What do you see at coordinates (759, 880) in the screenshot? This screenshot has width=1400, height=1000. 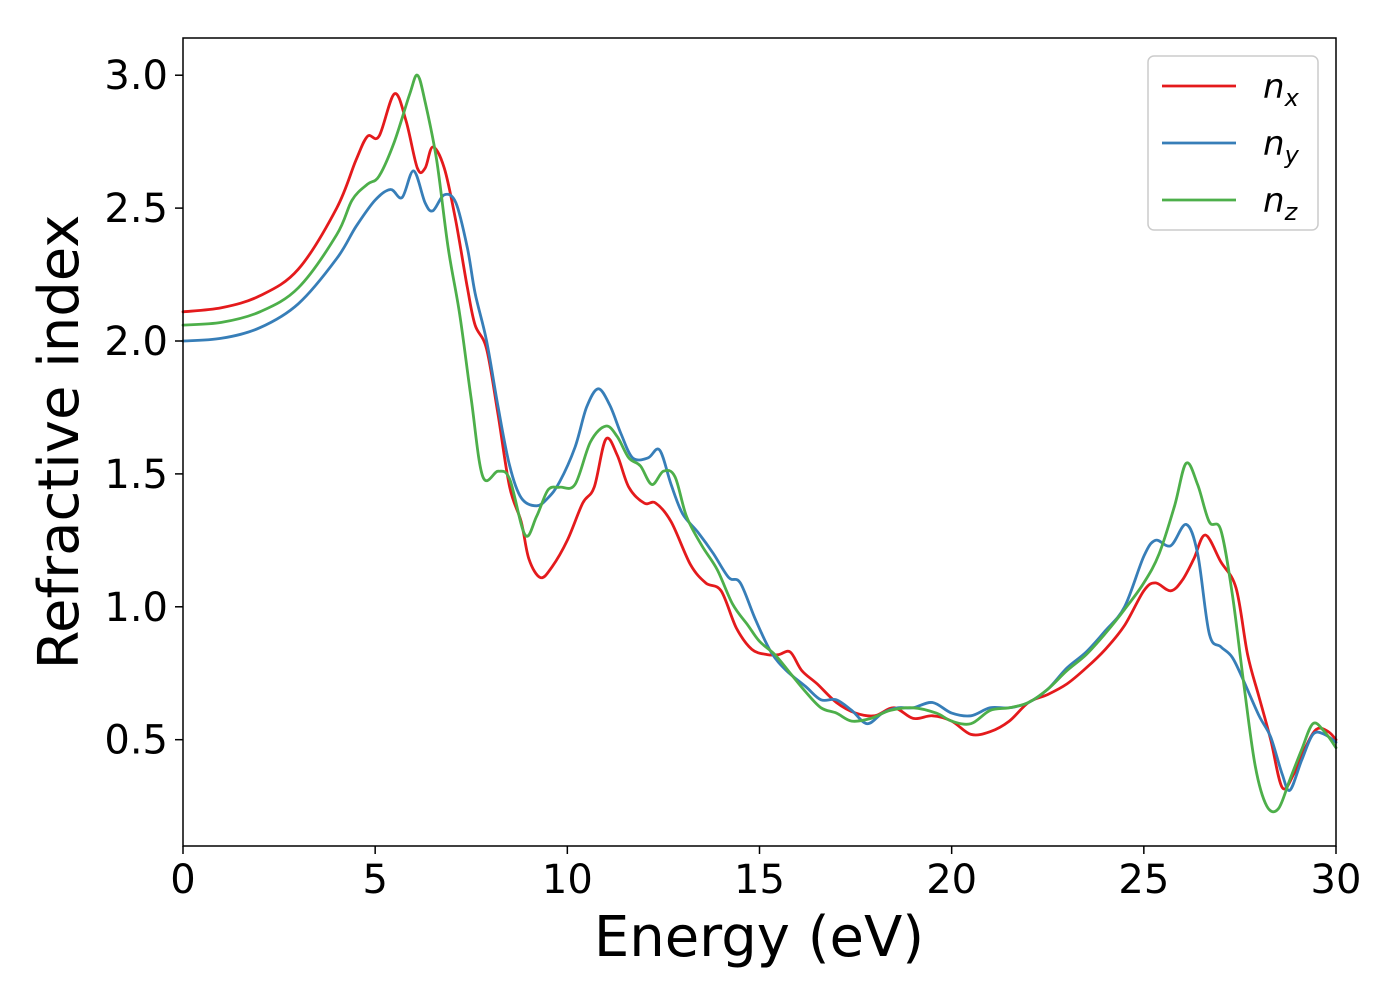 I see `x-tick-label: 15` at bounding box center [759, 880].